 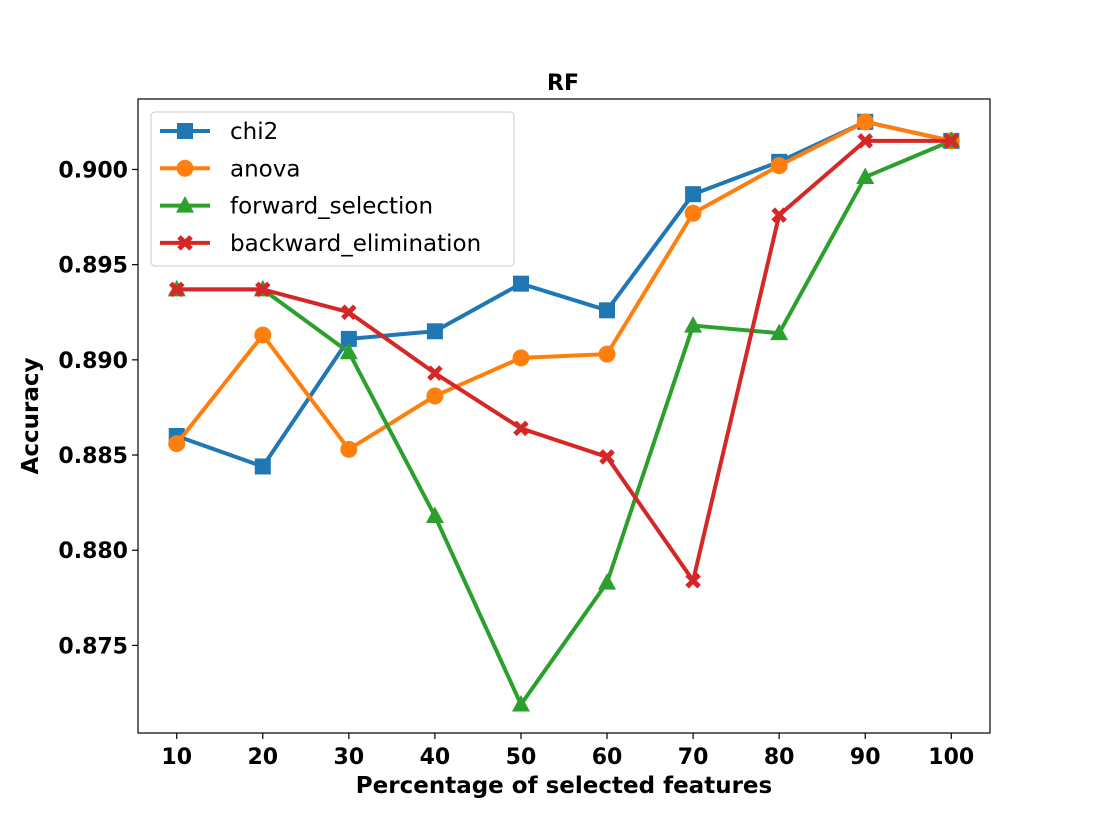 I want to click on y-tick-label: 0.890, so click(x=93, y=361).